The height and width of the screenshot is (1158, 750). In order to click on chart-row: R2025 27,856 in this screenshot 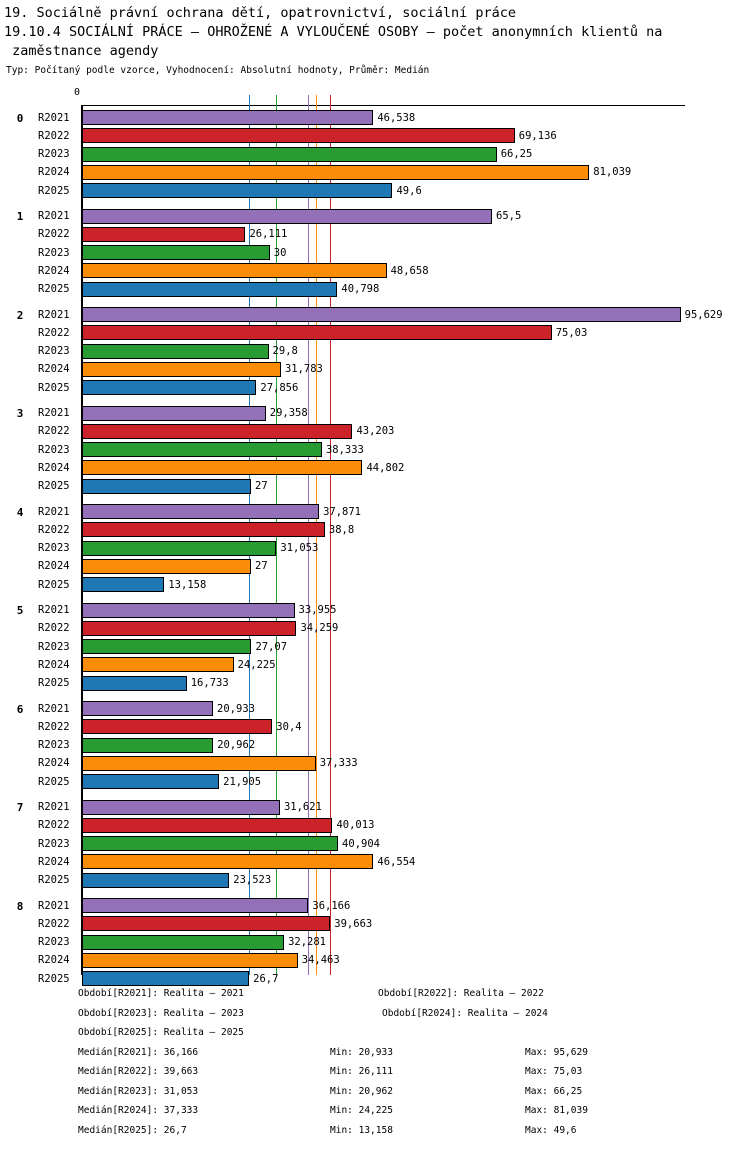, I will do `click(375, 388)`.